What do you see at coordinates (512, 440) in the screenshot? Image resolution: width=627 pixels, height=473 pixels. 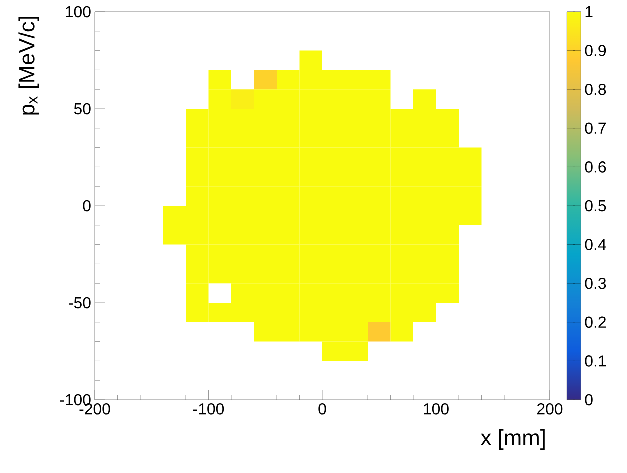 I see `x-axis-title: x [mm]` at bounding box center [512, 440].